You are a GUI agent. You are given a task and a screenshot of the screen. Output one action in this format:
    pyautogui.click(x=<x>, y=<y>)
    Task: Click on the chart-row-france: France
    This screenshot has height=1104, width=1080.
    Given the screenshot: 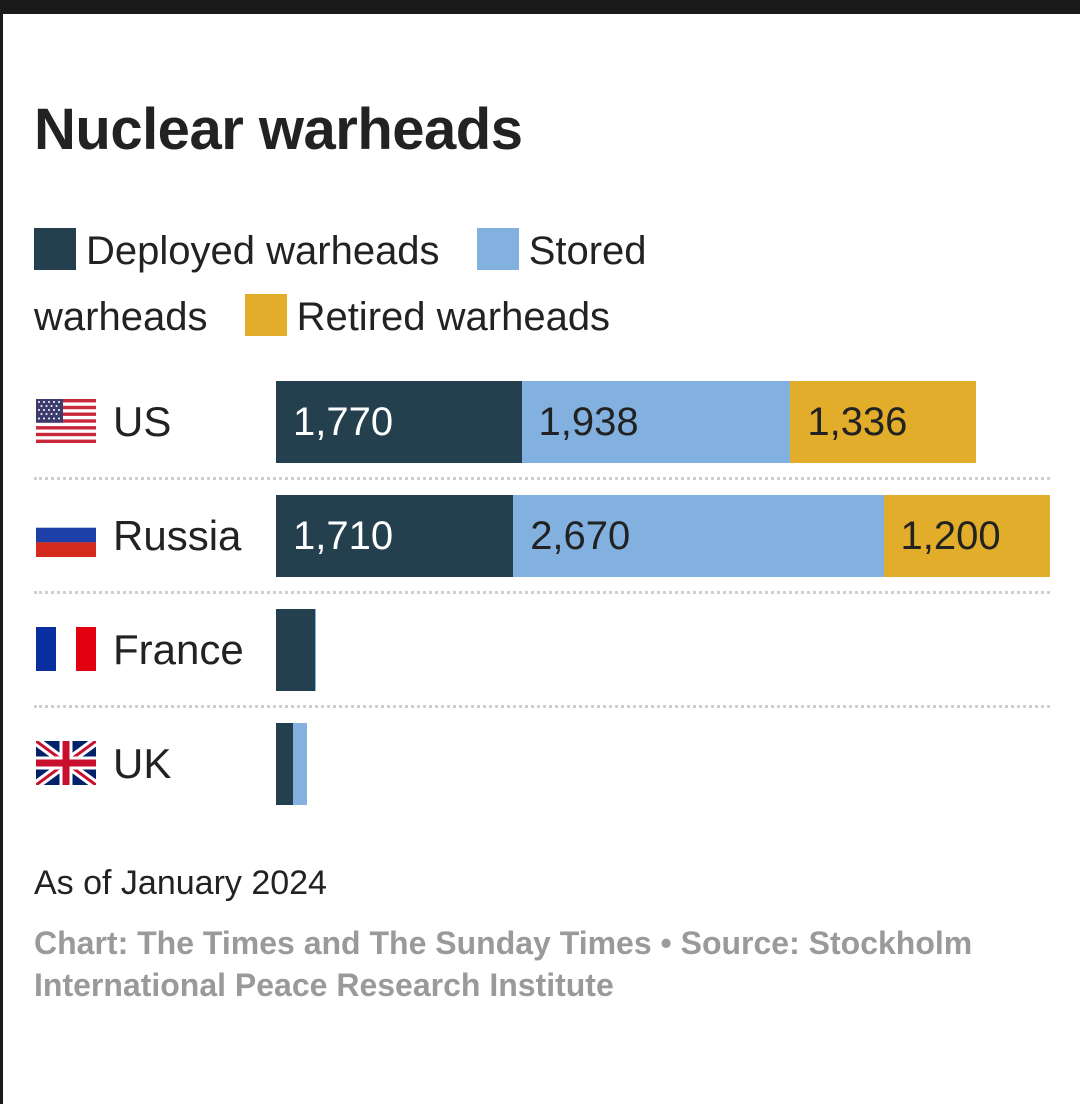 What is the action you would take?
    pyautogui.click(x=542, y=650)
    